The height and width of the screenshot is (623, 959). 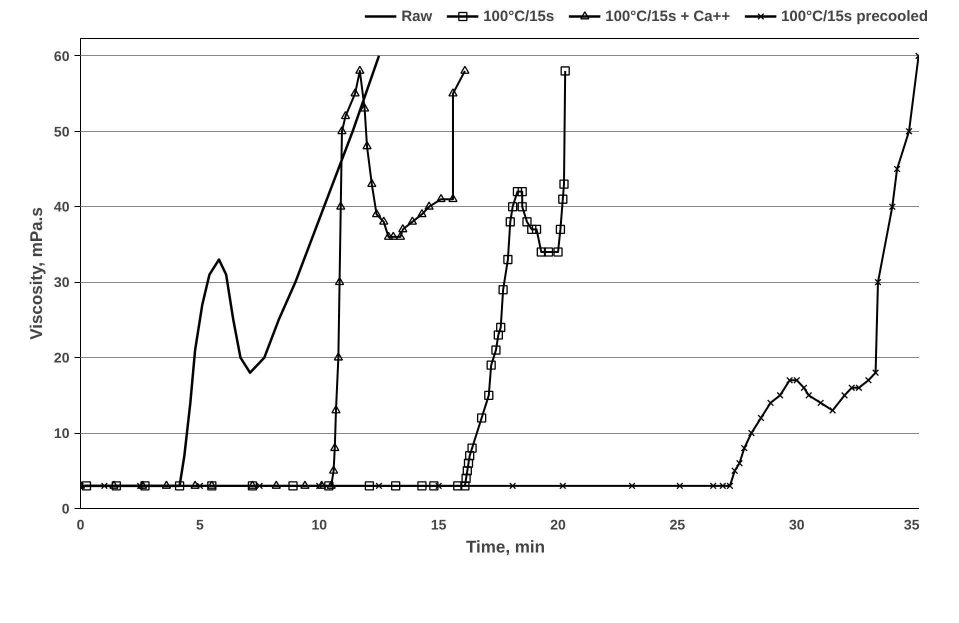 I want to click on y-tick-label: 30, so click(x=62, y=282).